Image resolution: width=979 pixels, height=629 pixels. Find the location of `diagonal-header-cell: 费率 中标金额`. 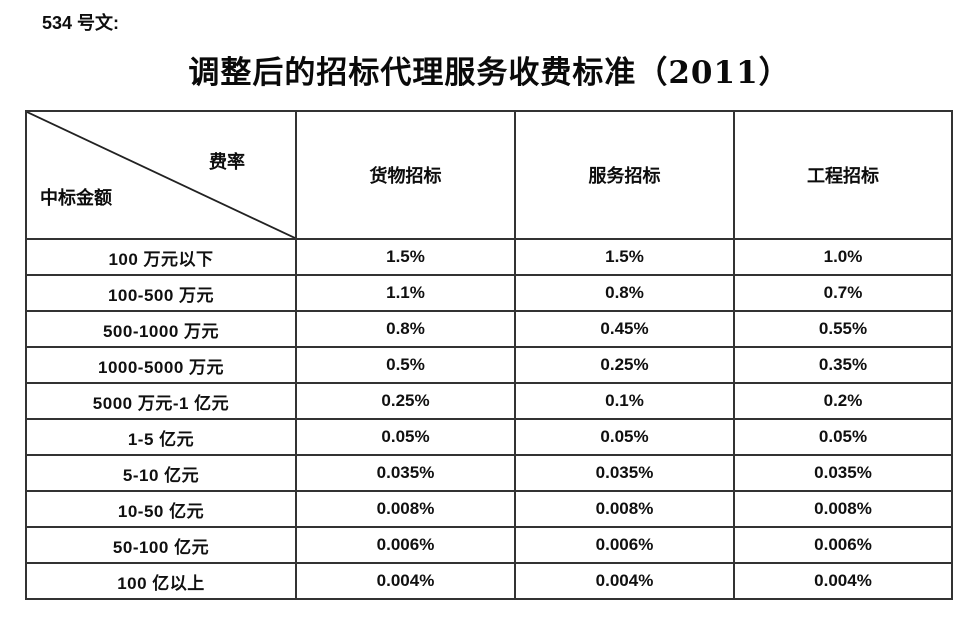

diagonal-header-cell: 费率 中标金额 is located at coordinates (161, 175).